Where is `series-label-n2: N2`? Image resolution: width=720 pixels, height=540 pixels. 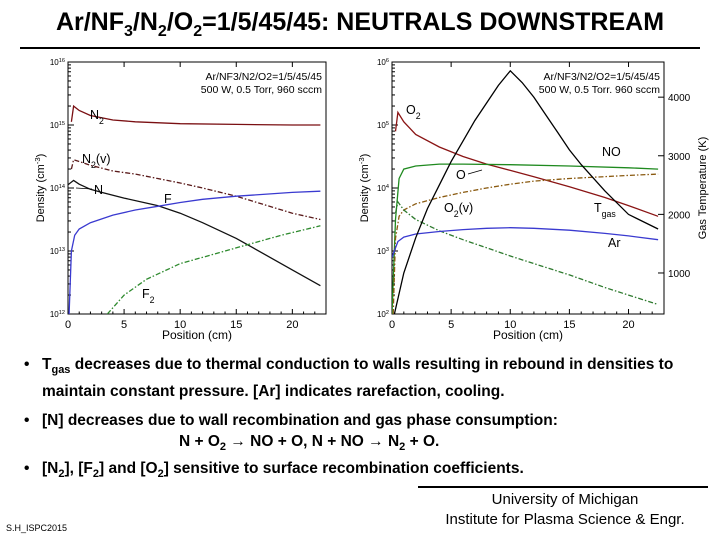
series-label-n2: N2 is located at coordinates (97, 117).